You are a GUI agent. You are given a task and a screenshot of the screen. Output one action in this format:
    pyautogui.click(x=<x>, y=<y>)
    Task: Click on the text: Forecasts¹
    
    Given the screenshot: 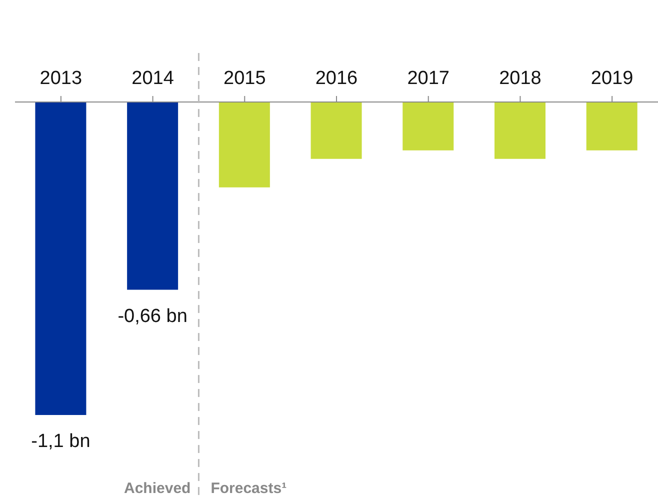 What is the action you would take?
    pyautogui.click(x=248, y=488)
    